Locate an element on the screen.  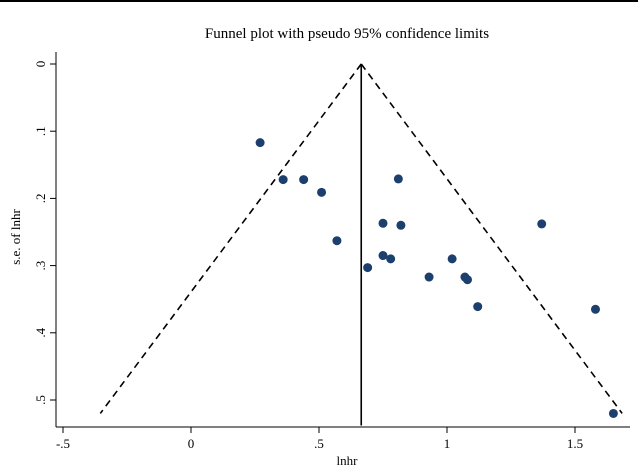
x-axis-title: lnhr is located at coordinates (348, 460).